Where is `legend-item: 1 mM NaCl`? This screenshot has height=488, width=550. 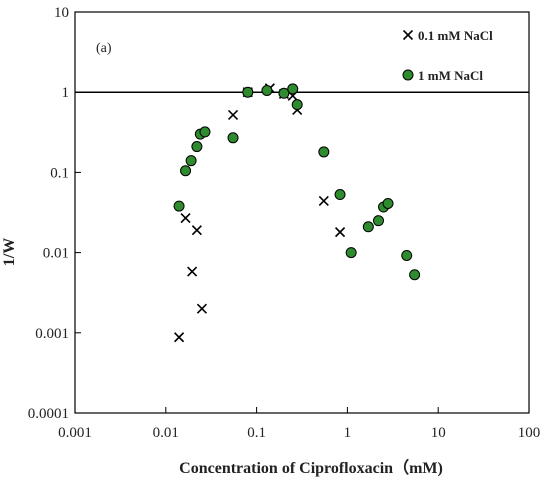 legend-item: 1 mM NaCl is located at coordinates (442, 75).